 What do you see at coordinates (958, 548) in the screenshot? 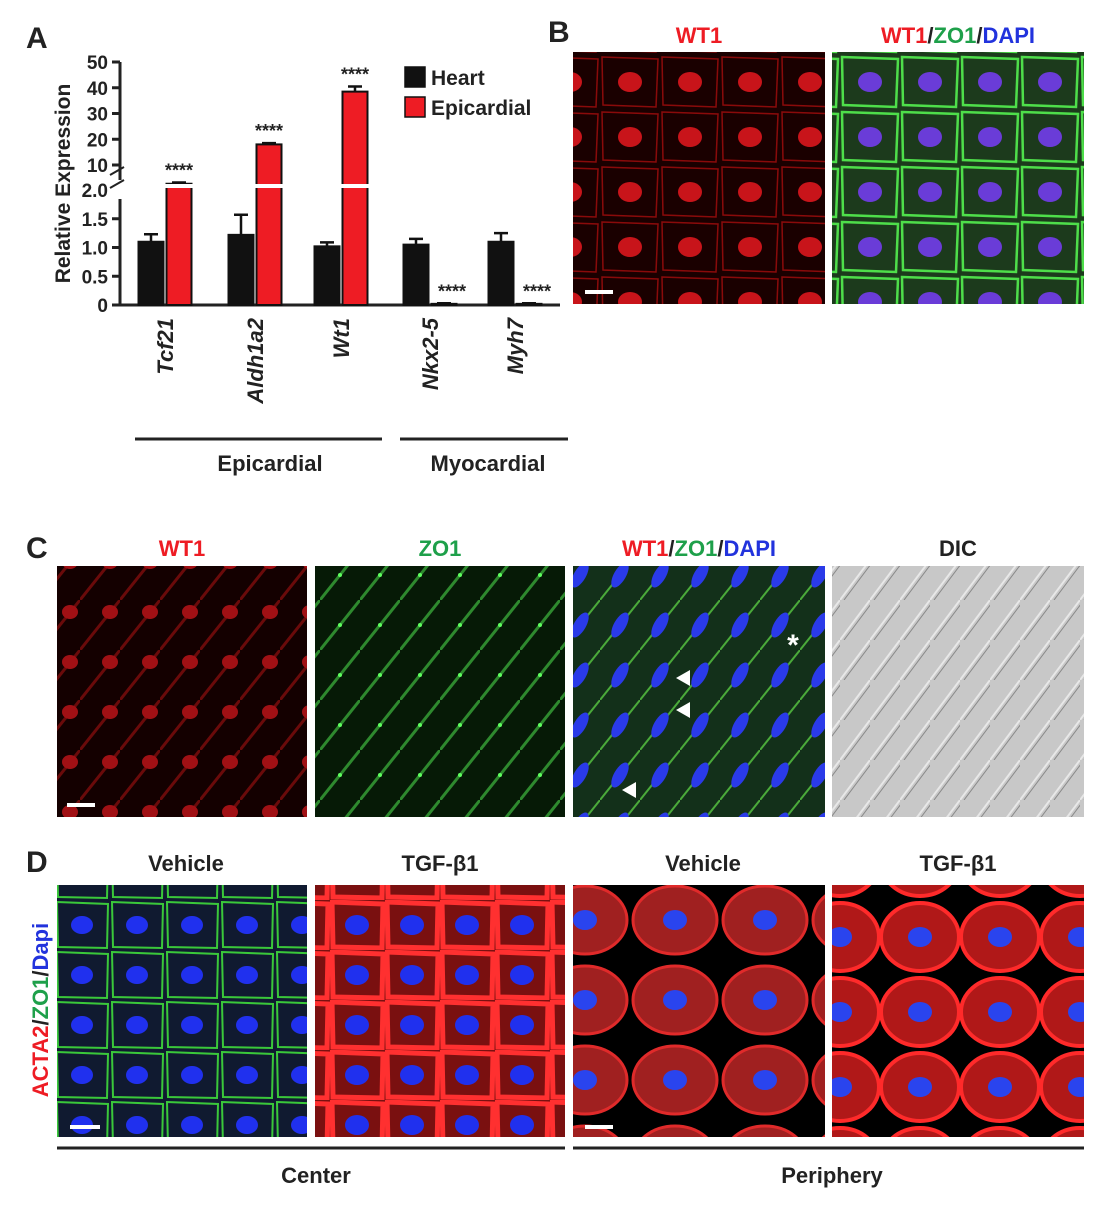
I see `image-title: DIC` at bounding box center [958, 548].